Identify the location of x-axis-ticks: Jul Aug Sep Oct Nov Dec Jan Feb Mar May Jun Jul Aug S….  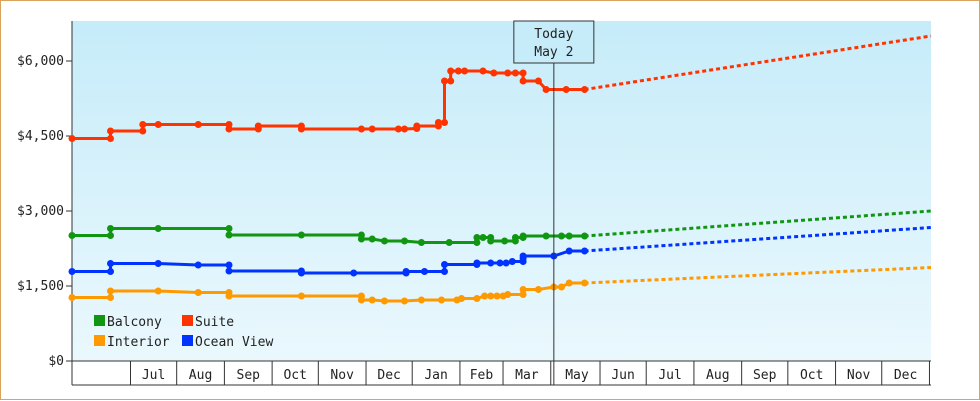
(529, 373).